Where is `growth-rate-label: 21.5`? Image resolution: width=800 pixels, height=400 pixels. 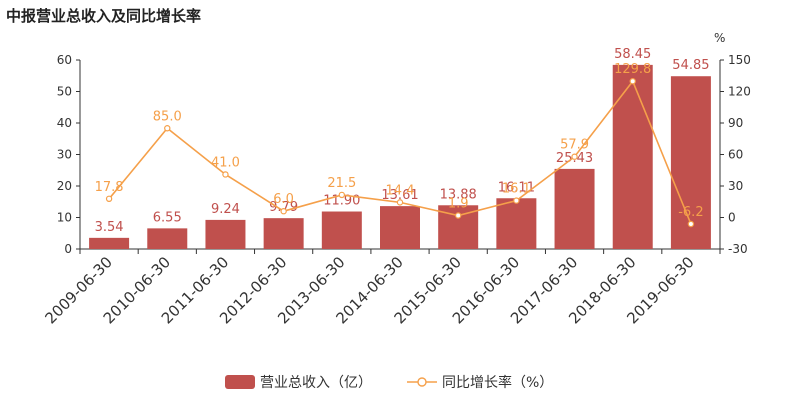 growth-rate-label: 21.5 is located at coordinates (341, 183).